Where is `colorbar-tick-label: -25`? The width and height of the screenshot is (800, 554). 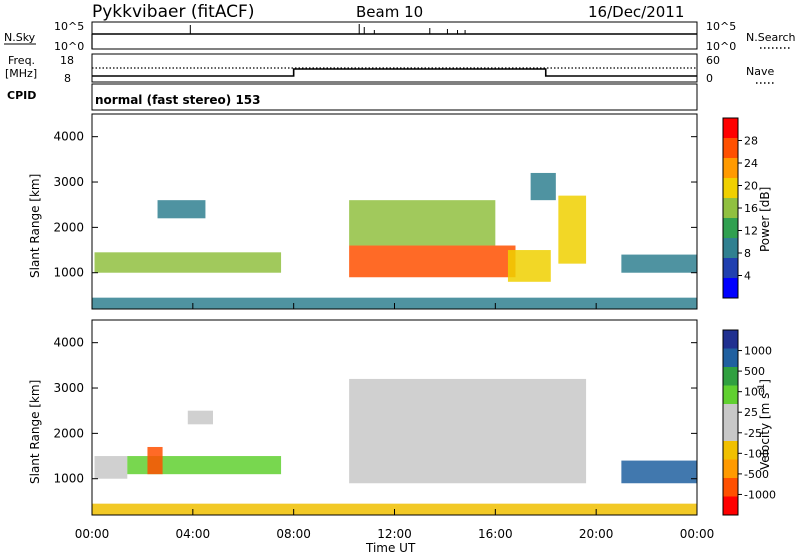
colorbar-tick-label: -25 is located at coordinates (753, 433).